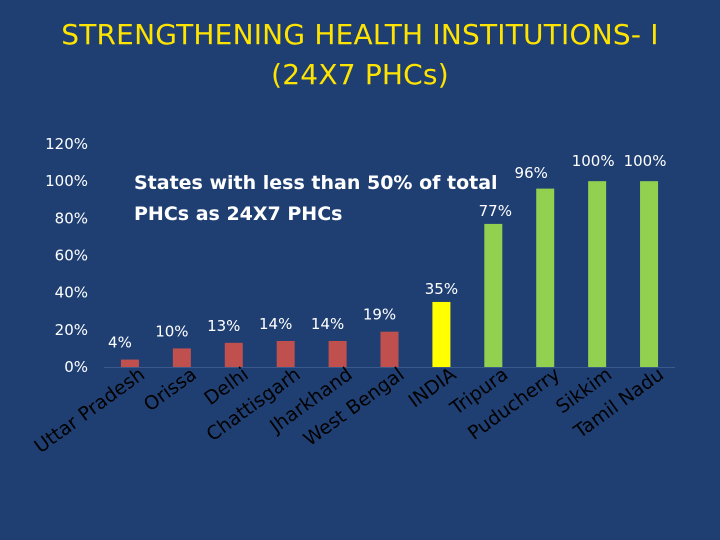 Image resolution: width=720 pixels, height=540 pixels. Describe the element at coordinates (170, 389) in the screenshot. I see `x-tick-label: Orissa` at that location.